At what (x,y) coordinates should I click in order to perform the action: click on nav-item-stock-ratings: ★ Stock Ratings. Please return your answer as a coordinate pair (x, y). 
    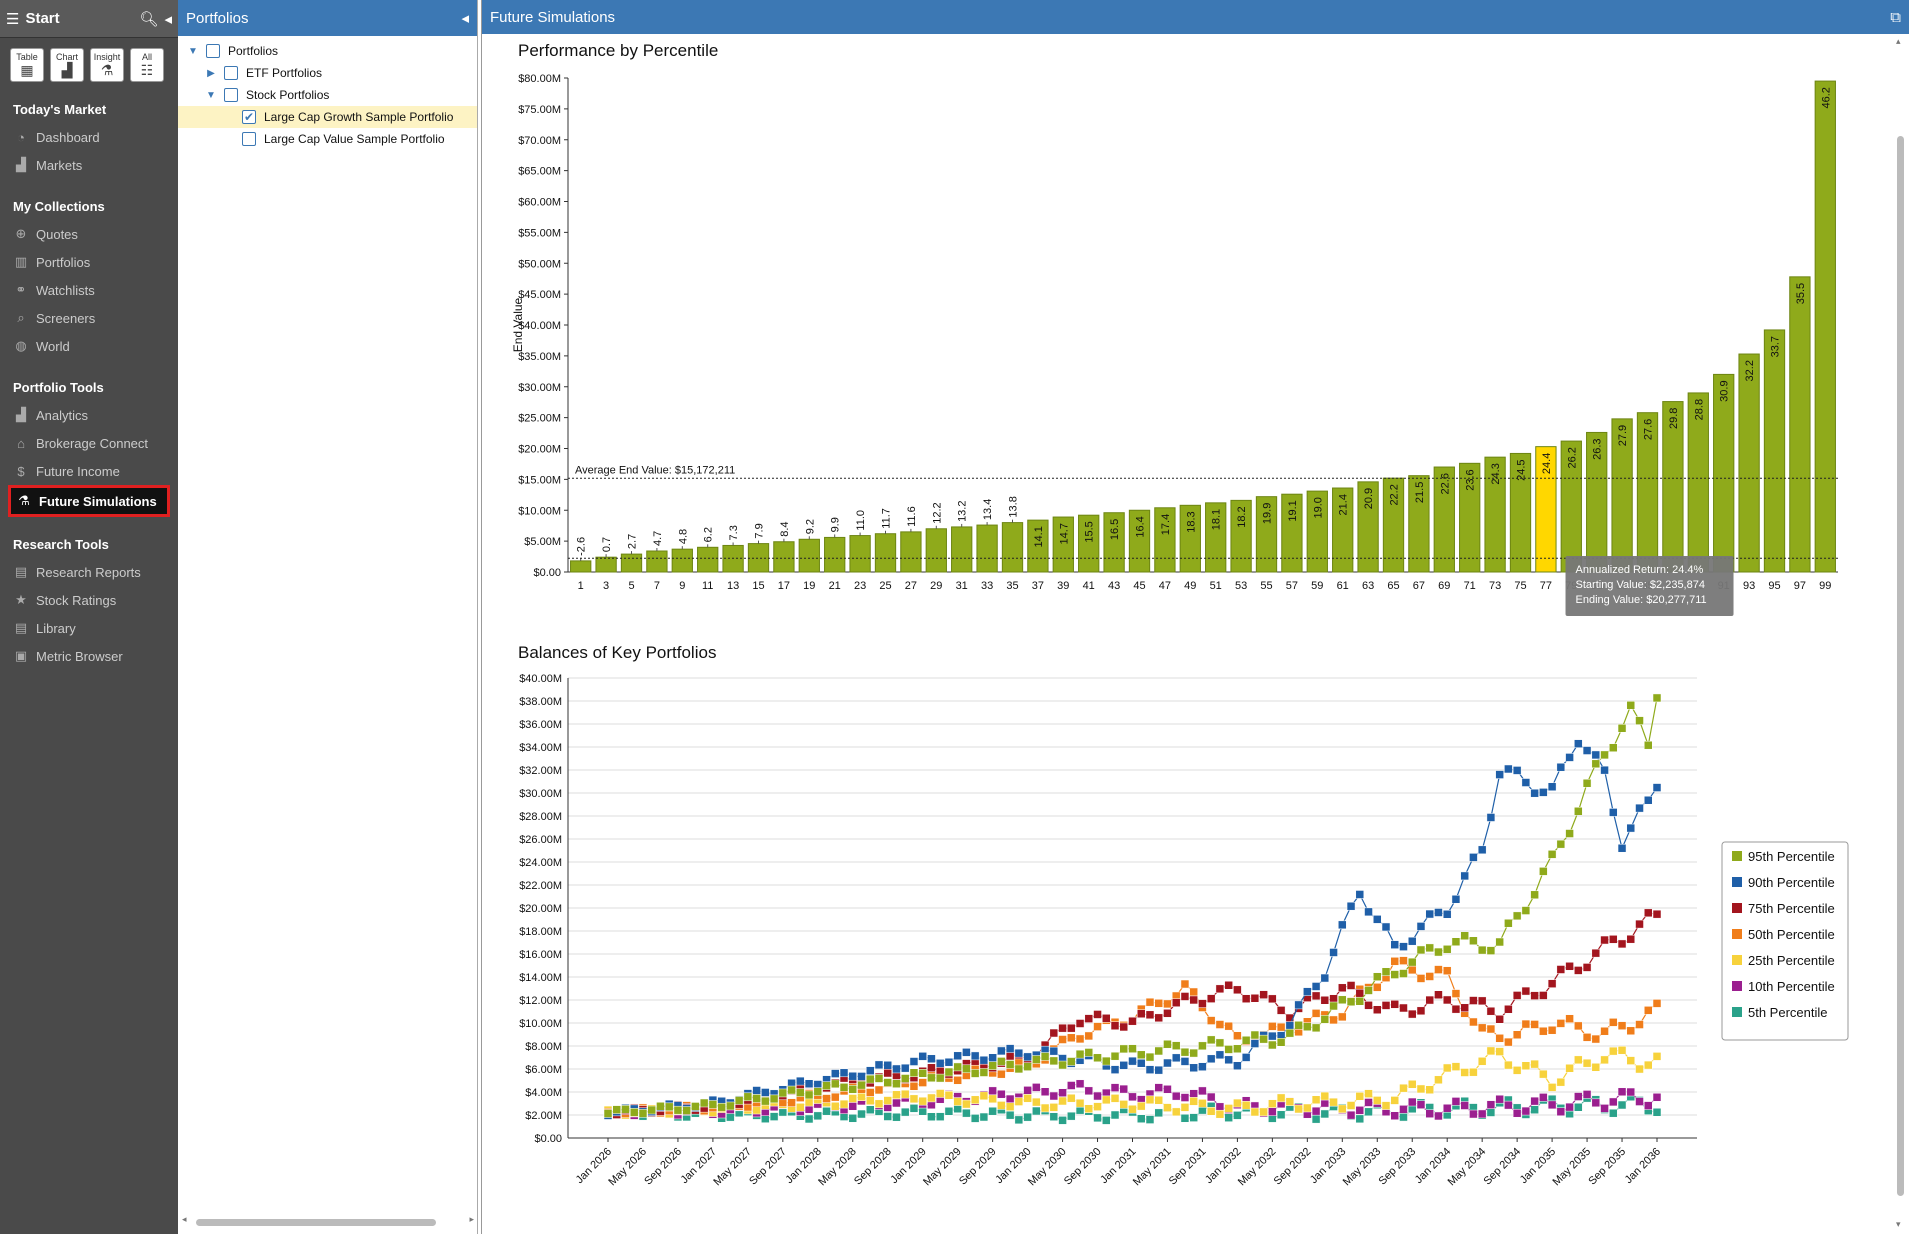
    Looking at the image, I should click on (89, 600).